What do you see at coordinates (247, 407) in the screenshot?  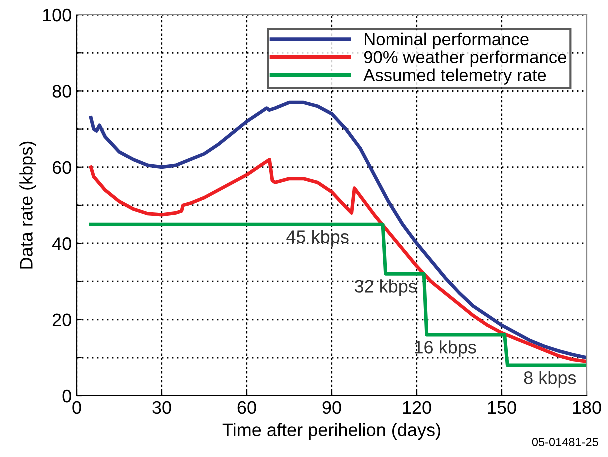 I see `x-tick-label: 60` at bounding box center [247, 407].